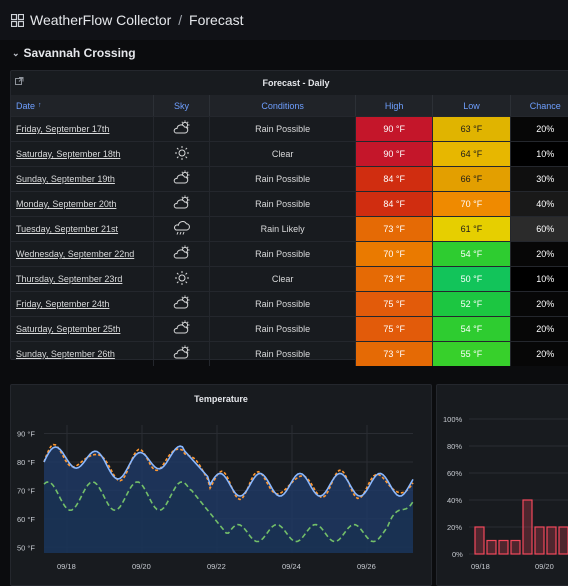  Describe the element at coordinates (291, 566) in the screenshot. I see `x-tick-label: 09/24` at that location.